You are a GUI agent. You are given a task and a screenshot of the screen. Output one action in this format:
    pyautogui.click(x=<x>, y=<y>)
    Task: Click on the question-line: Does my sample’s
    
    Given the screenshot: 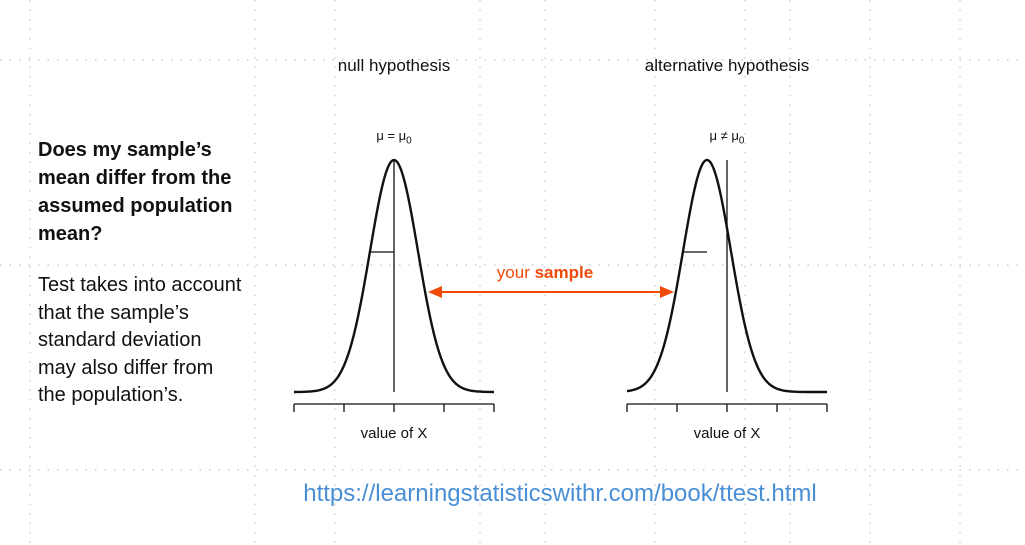 What is the action you would take?
    pyautogui.click(x=125, y=150)
    